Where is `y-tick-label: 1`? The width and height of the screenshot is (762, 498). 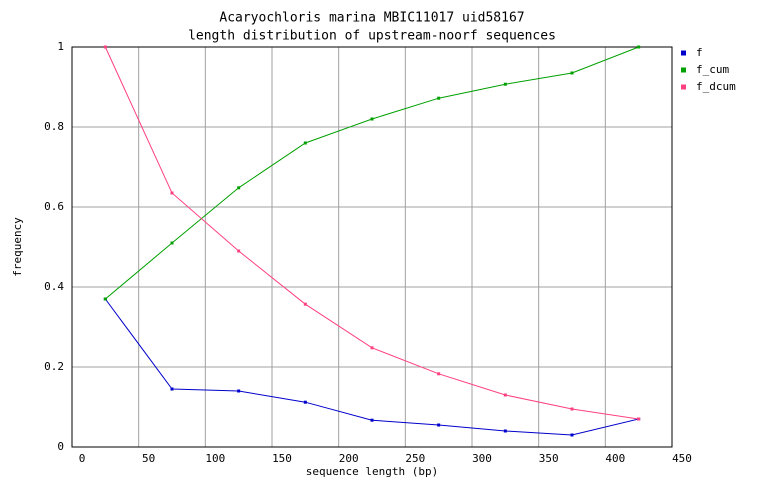
y-tick-label: 1 is located at coordinates (60, 46).